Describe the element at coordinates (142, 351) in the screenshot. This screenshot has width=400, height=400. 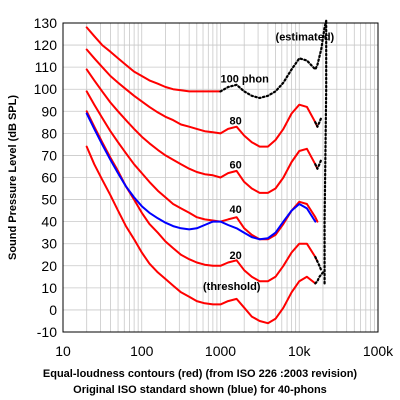
I see `x-tick-label: 100` at that location.